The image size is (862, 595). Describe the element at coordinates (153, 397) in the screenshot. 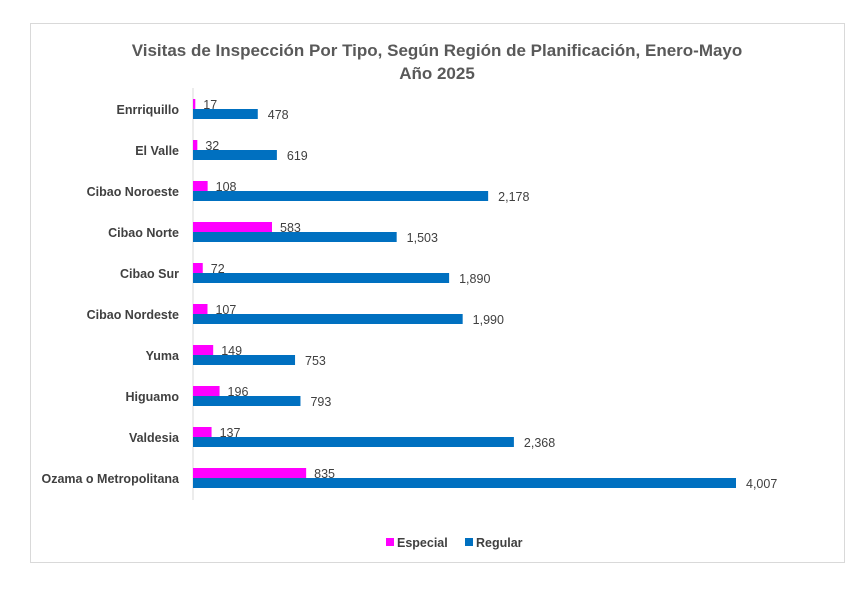

I see `category-label: Higuamo` at that location.